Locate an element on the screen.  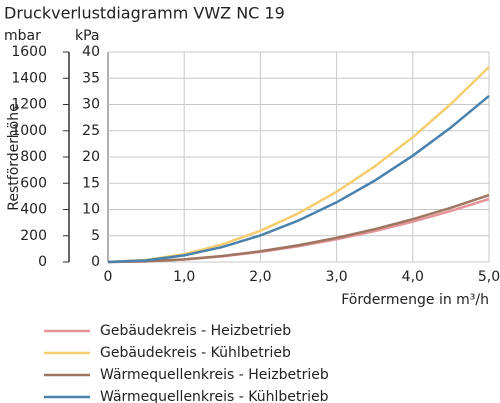
y-tick-label: 600 is located at coordinates (33, 183).